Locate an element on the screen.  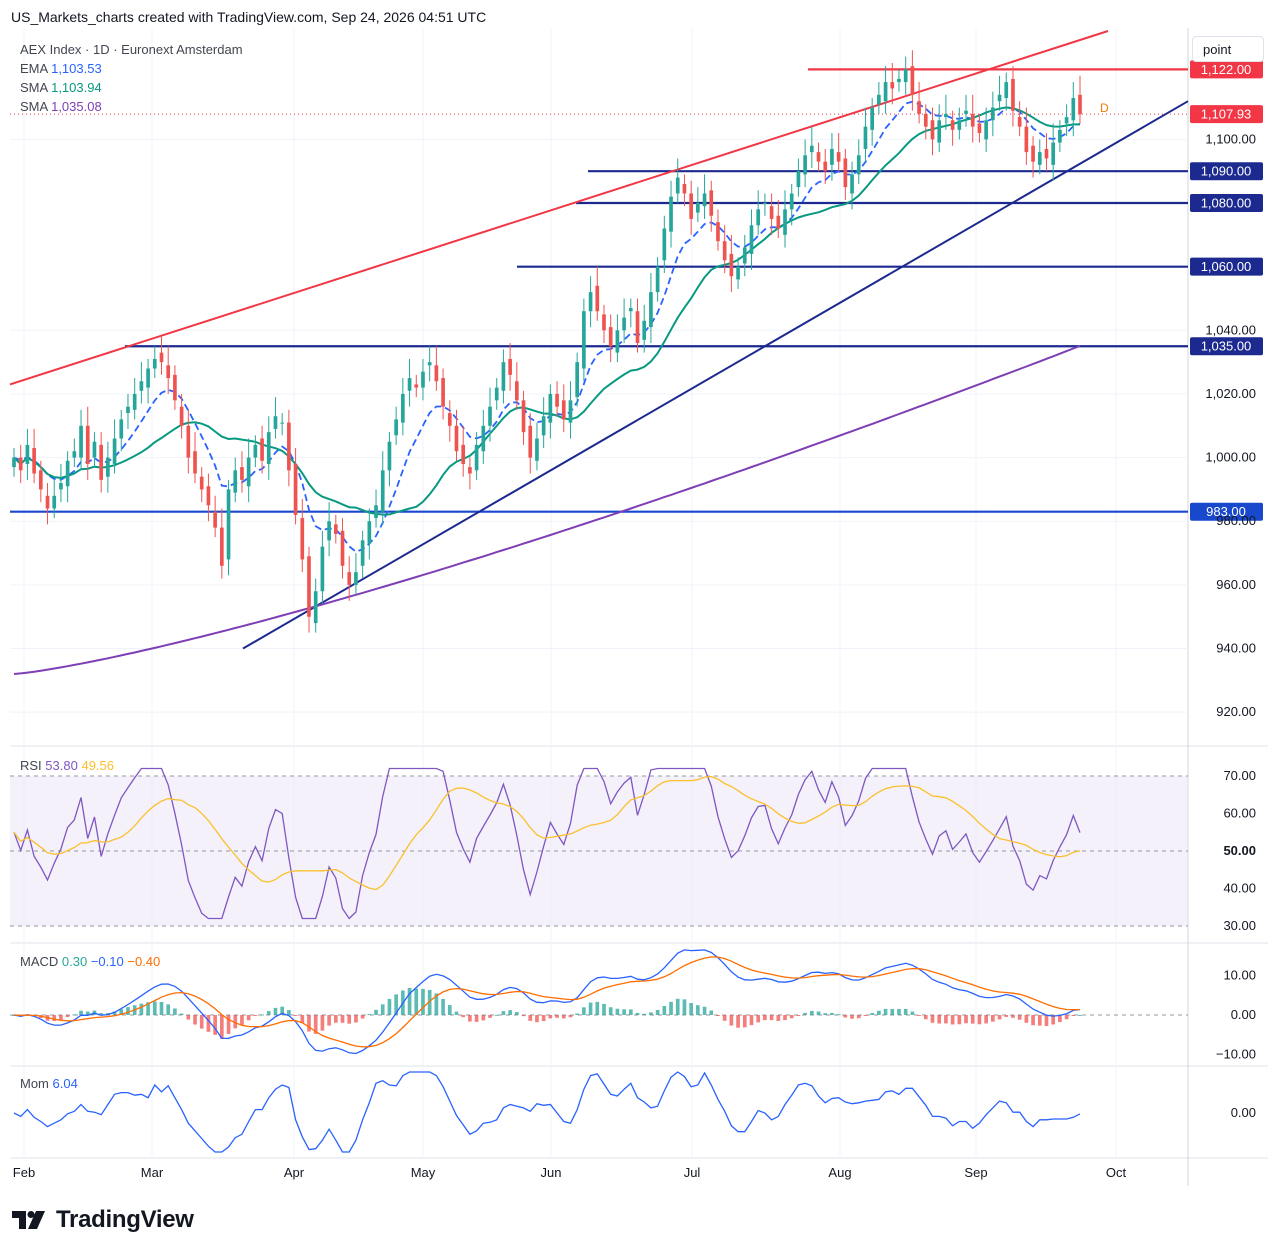
macd-signal-value: −0.40 is located at coordinates (144, 961).